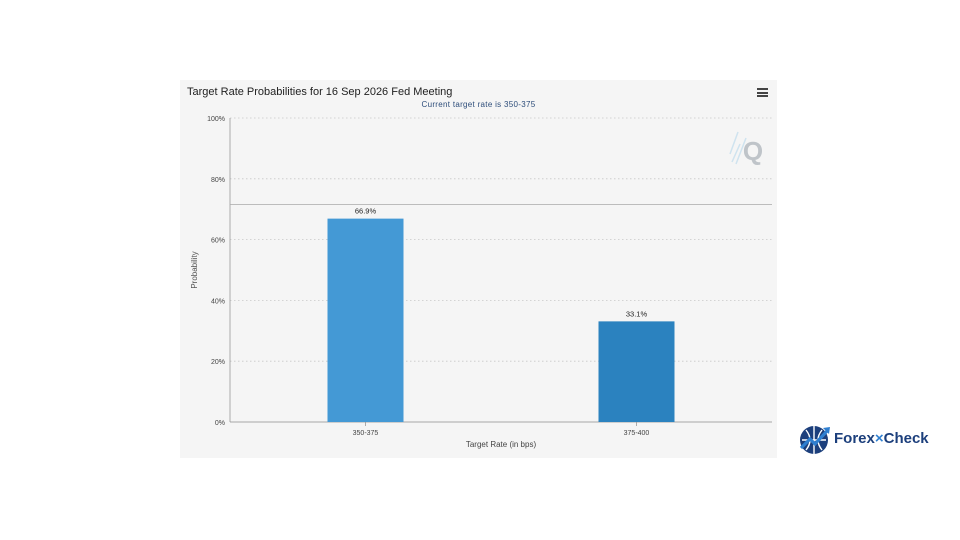 The image size is (960, 540). I want to click on y-tick-label: 60%, so click(218, 241).